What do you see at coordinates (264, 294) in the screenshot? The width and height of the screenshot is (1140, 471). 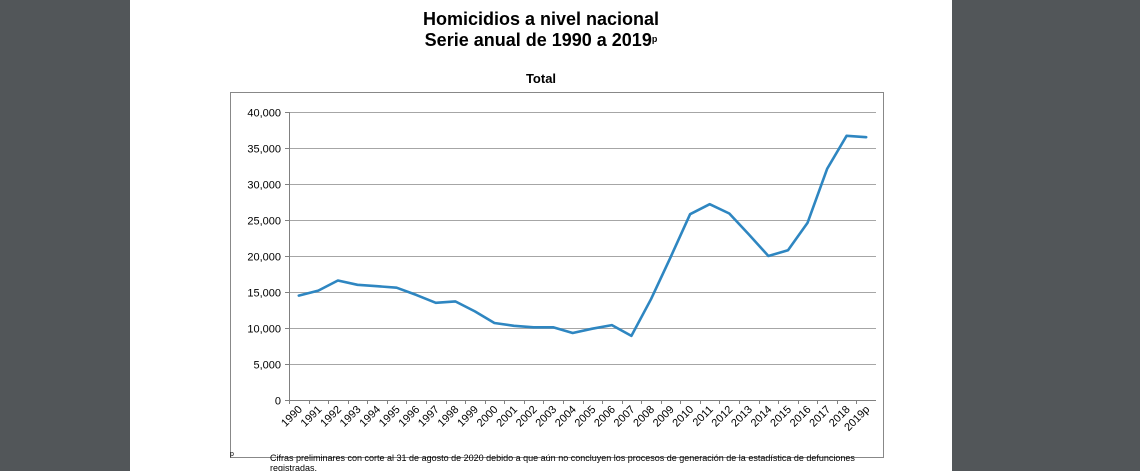 I see `y-tick-label: 15,000` at bounding box center [264, 294].